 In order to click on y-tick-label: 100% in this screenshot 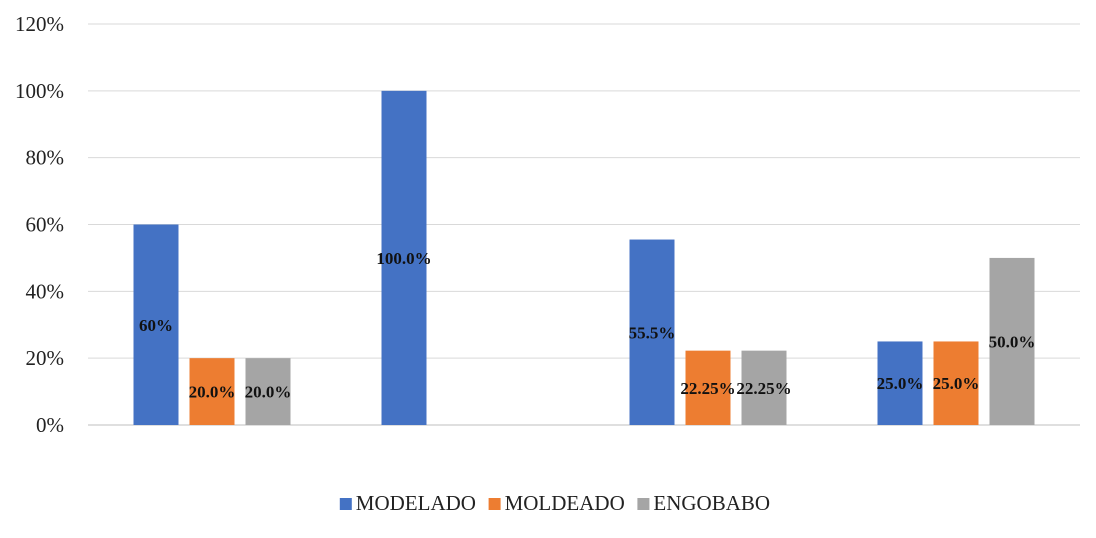, I will do `click(39, 91)`.